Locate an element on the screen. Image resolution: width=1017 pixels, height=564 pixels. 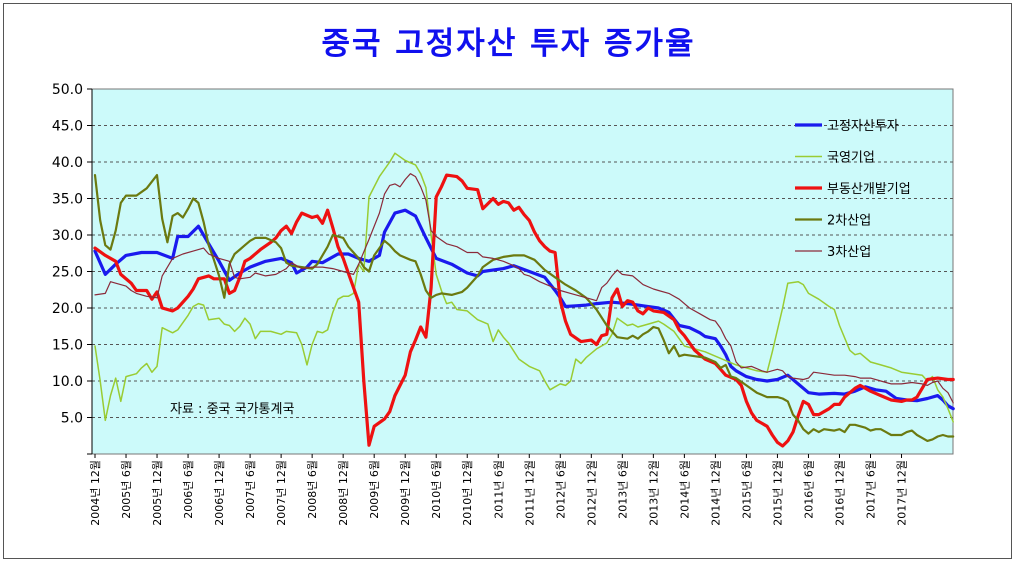
x-tick-label: 2007년 12월 is located at coordinates (281, 493).